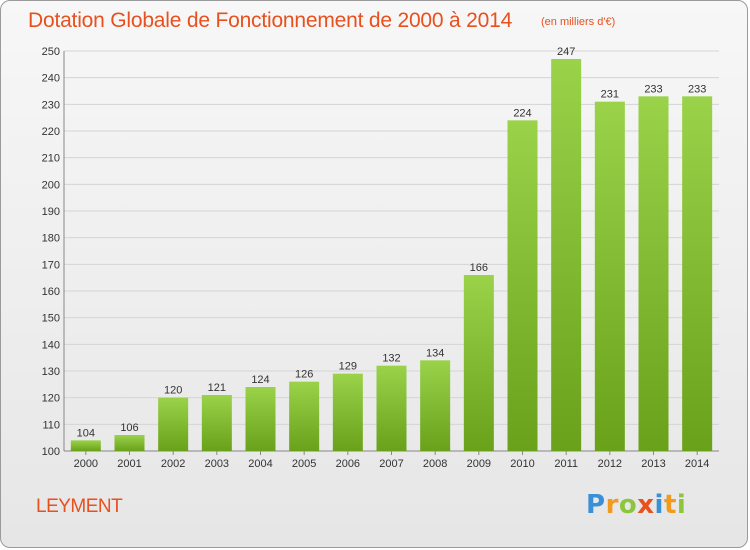 The image size is (750, 550). I want to click on bar-value-label: 120, so click(173, 391).